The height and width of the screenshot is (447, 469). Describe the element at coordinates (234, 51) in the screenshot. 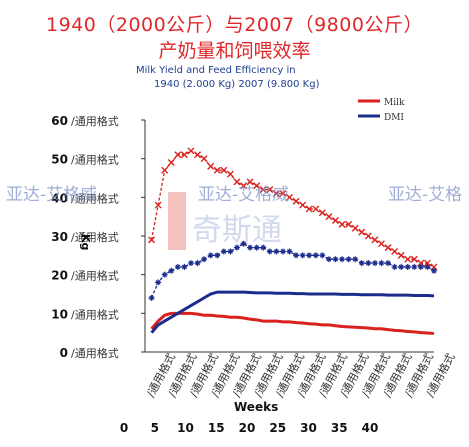

I see `chart-title-line2: 产奶量和饲喂效率` at that location.